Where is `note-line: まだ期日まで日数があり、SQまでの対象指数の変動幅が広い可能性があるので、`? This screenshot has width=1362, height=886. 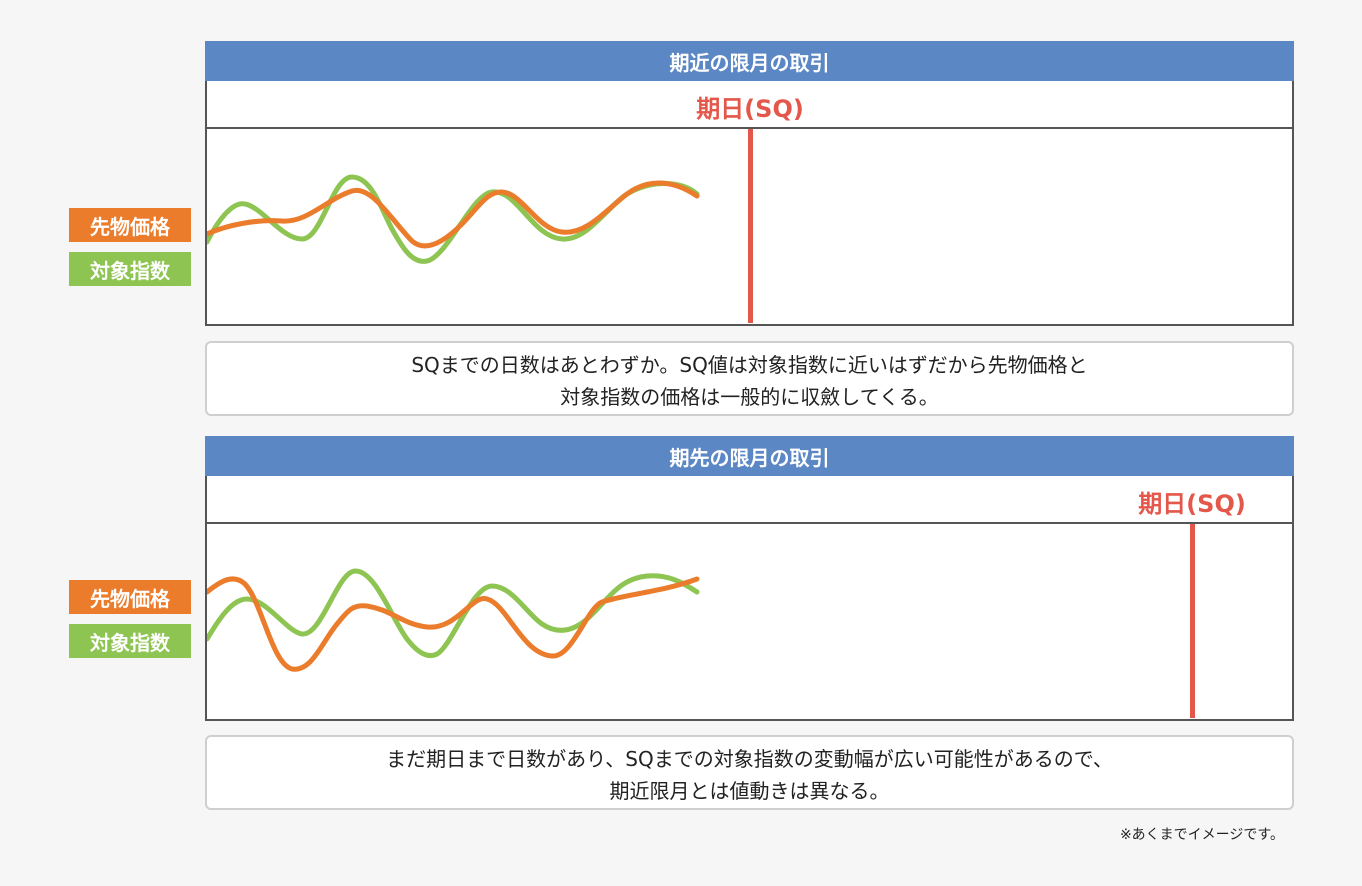 note-line: まだ期日まで日数があり、SQまでの対象指数の変動幅が広い可能性があるので、 is located at coordinates (749, 759).